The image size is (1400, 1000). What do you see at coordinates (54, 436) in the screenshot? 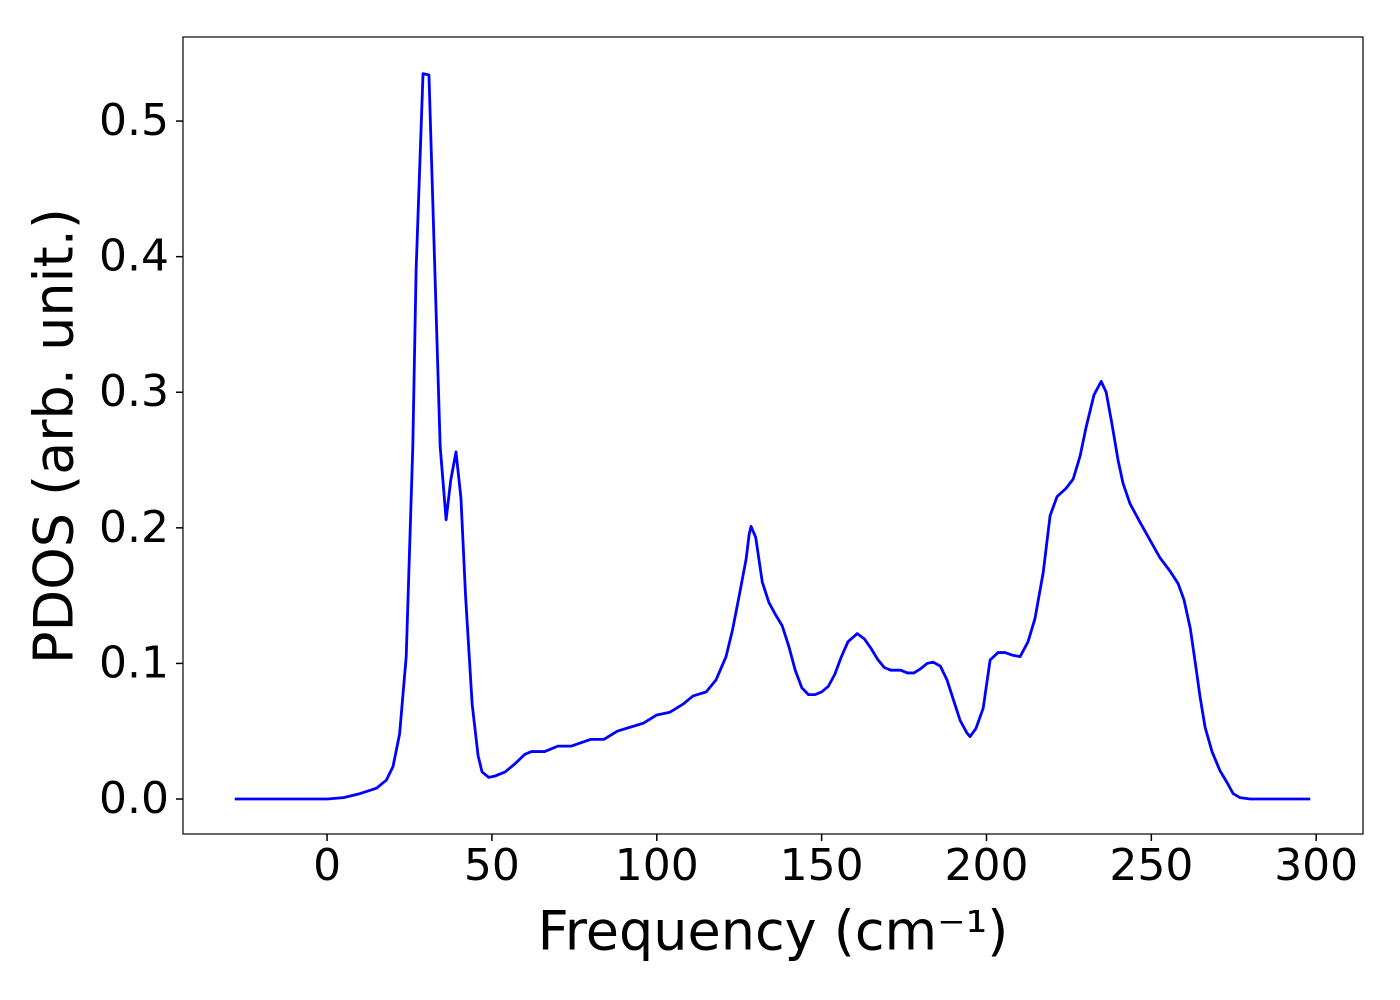
I see `y-axis-label: PDOS (arb. unit.)` at bounding box center [54, 436].